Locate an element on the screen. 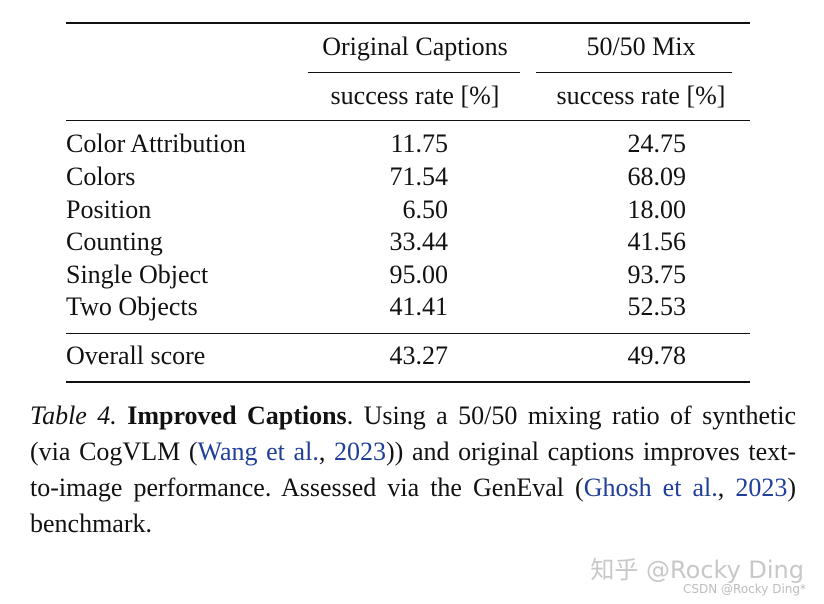 Image resolution: width=824 pixels, height=604 pixels. overall-value-original: 43.27 is located at coordinates (419, 355).